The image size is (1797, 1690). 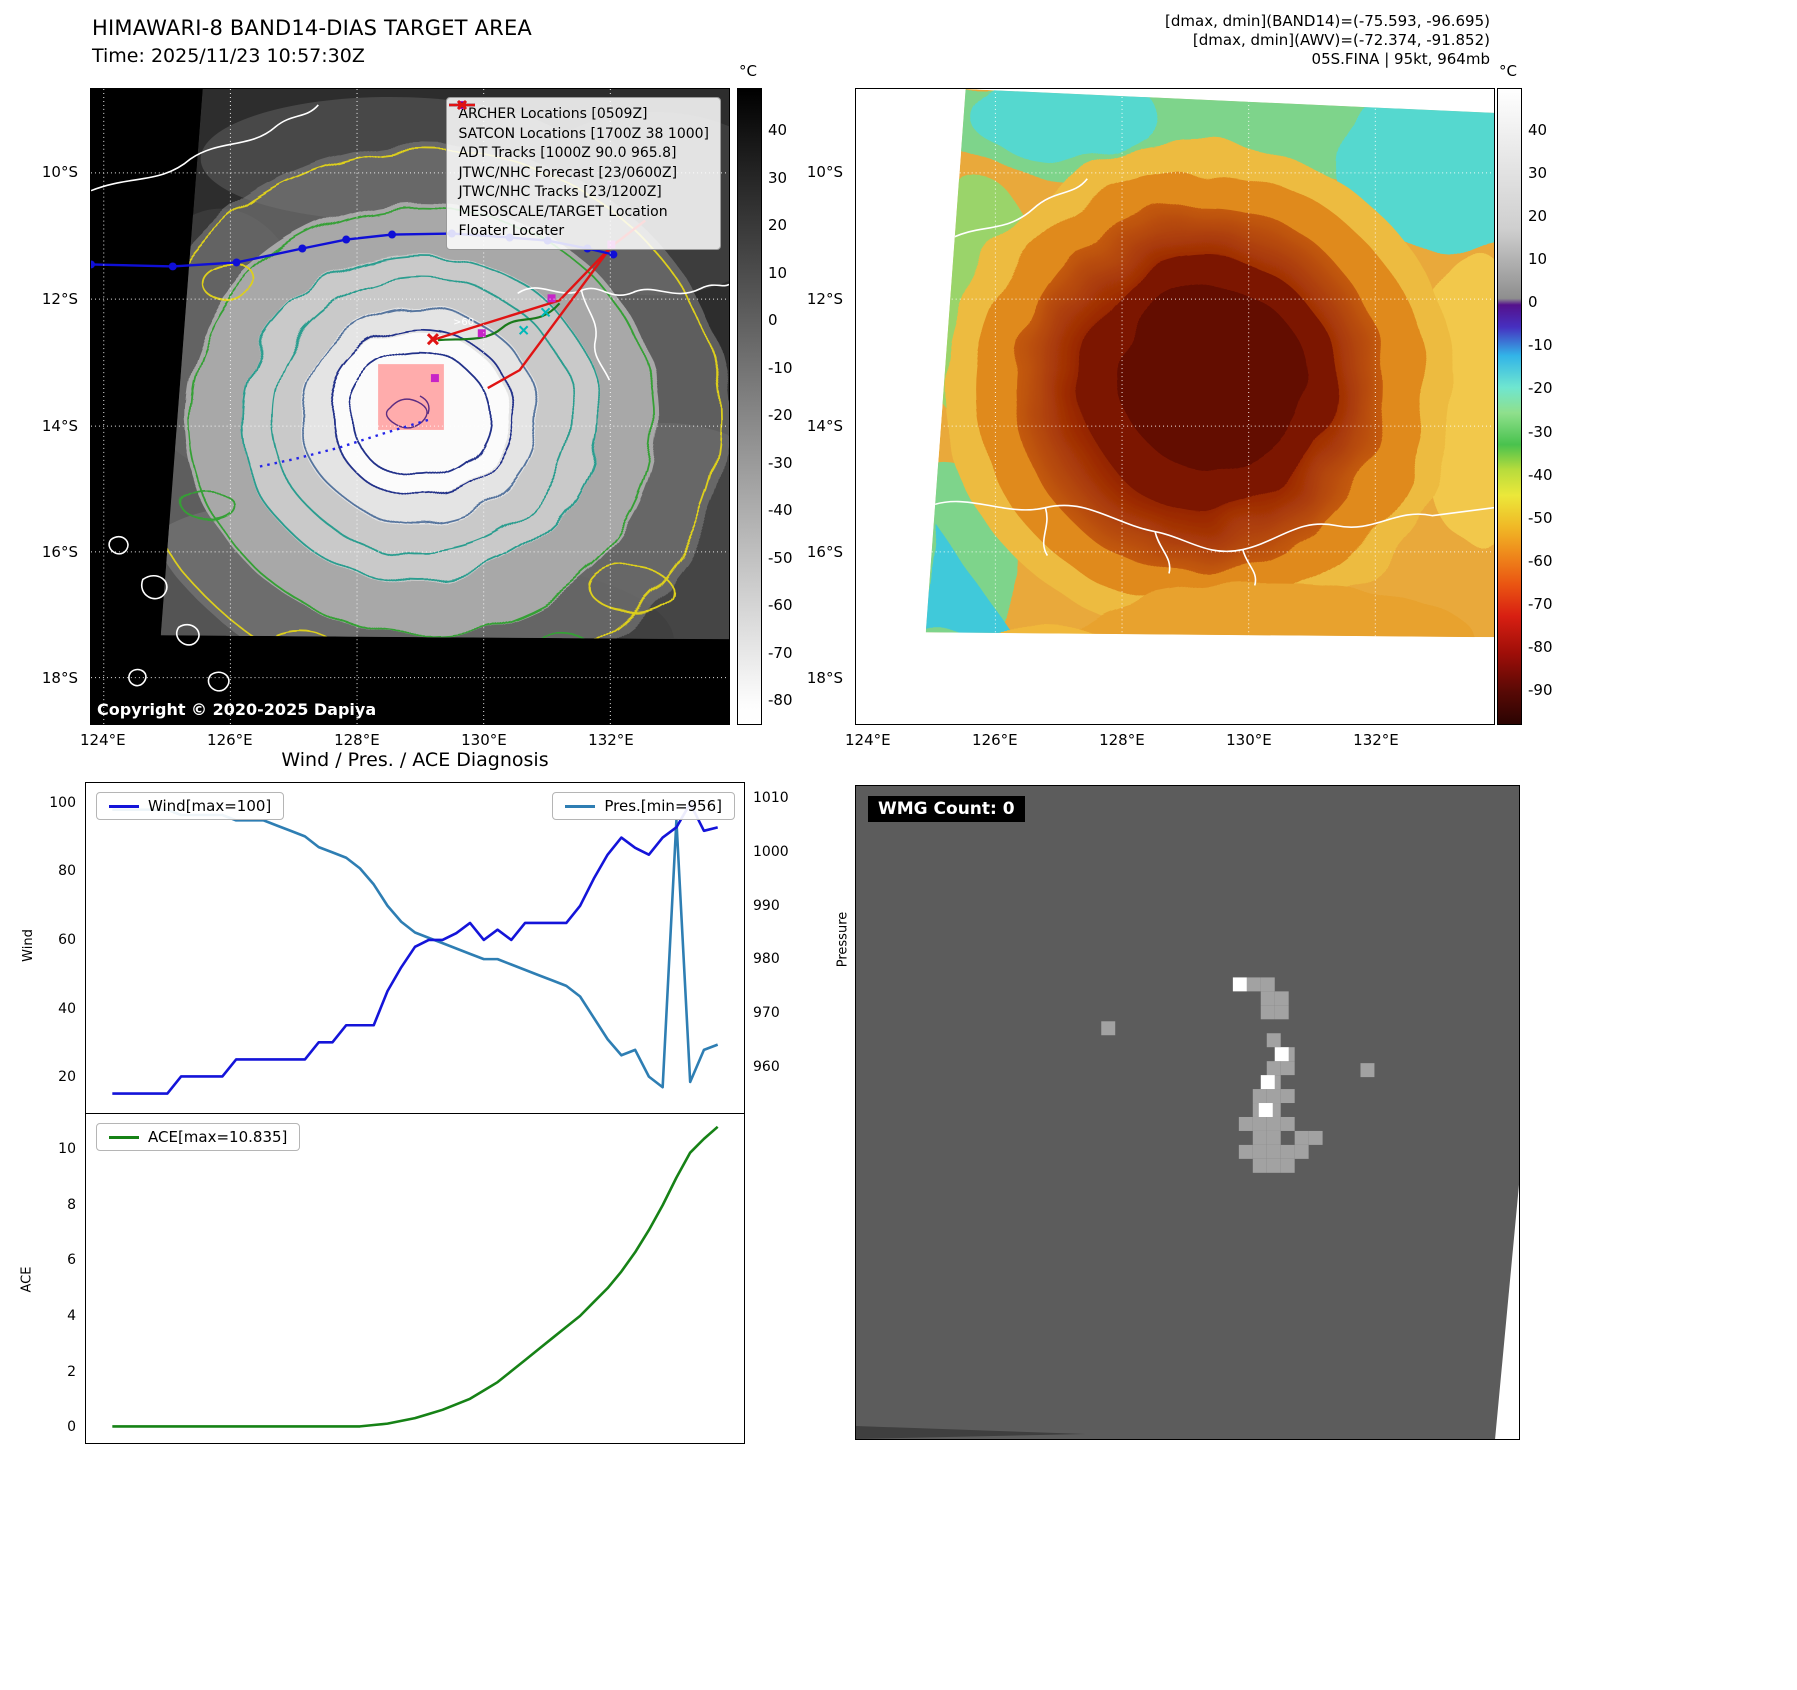 What do you see at coordinates (568, 172) in the screenshot?
I see `legend-item-label: JTWC/NHC Forecast [23/0600Z]` at bounding box center [568, 172].